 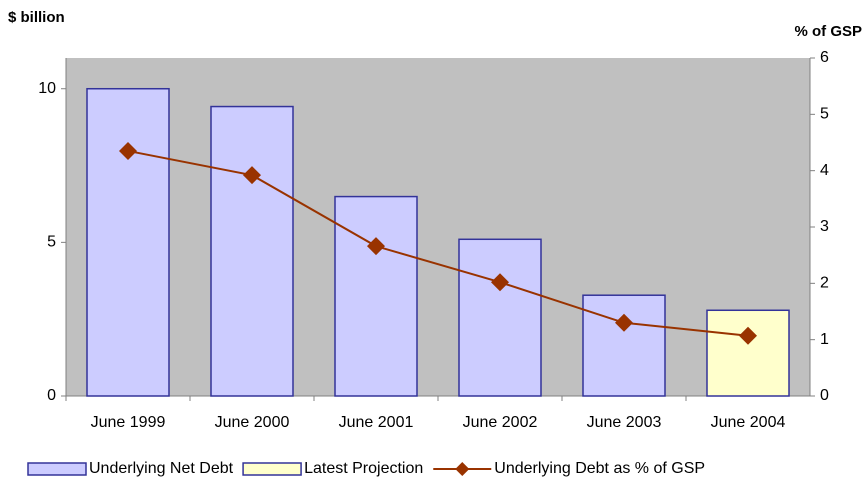 What do you see at coordinates (47, 88) in the screenshot?
I see `y-tick-label: 10` at bounding box center [47, 88].